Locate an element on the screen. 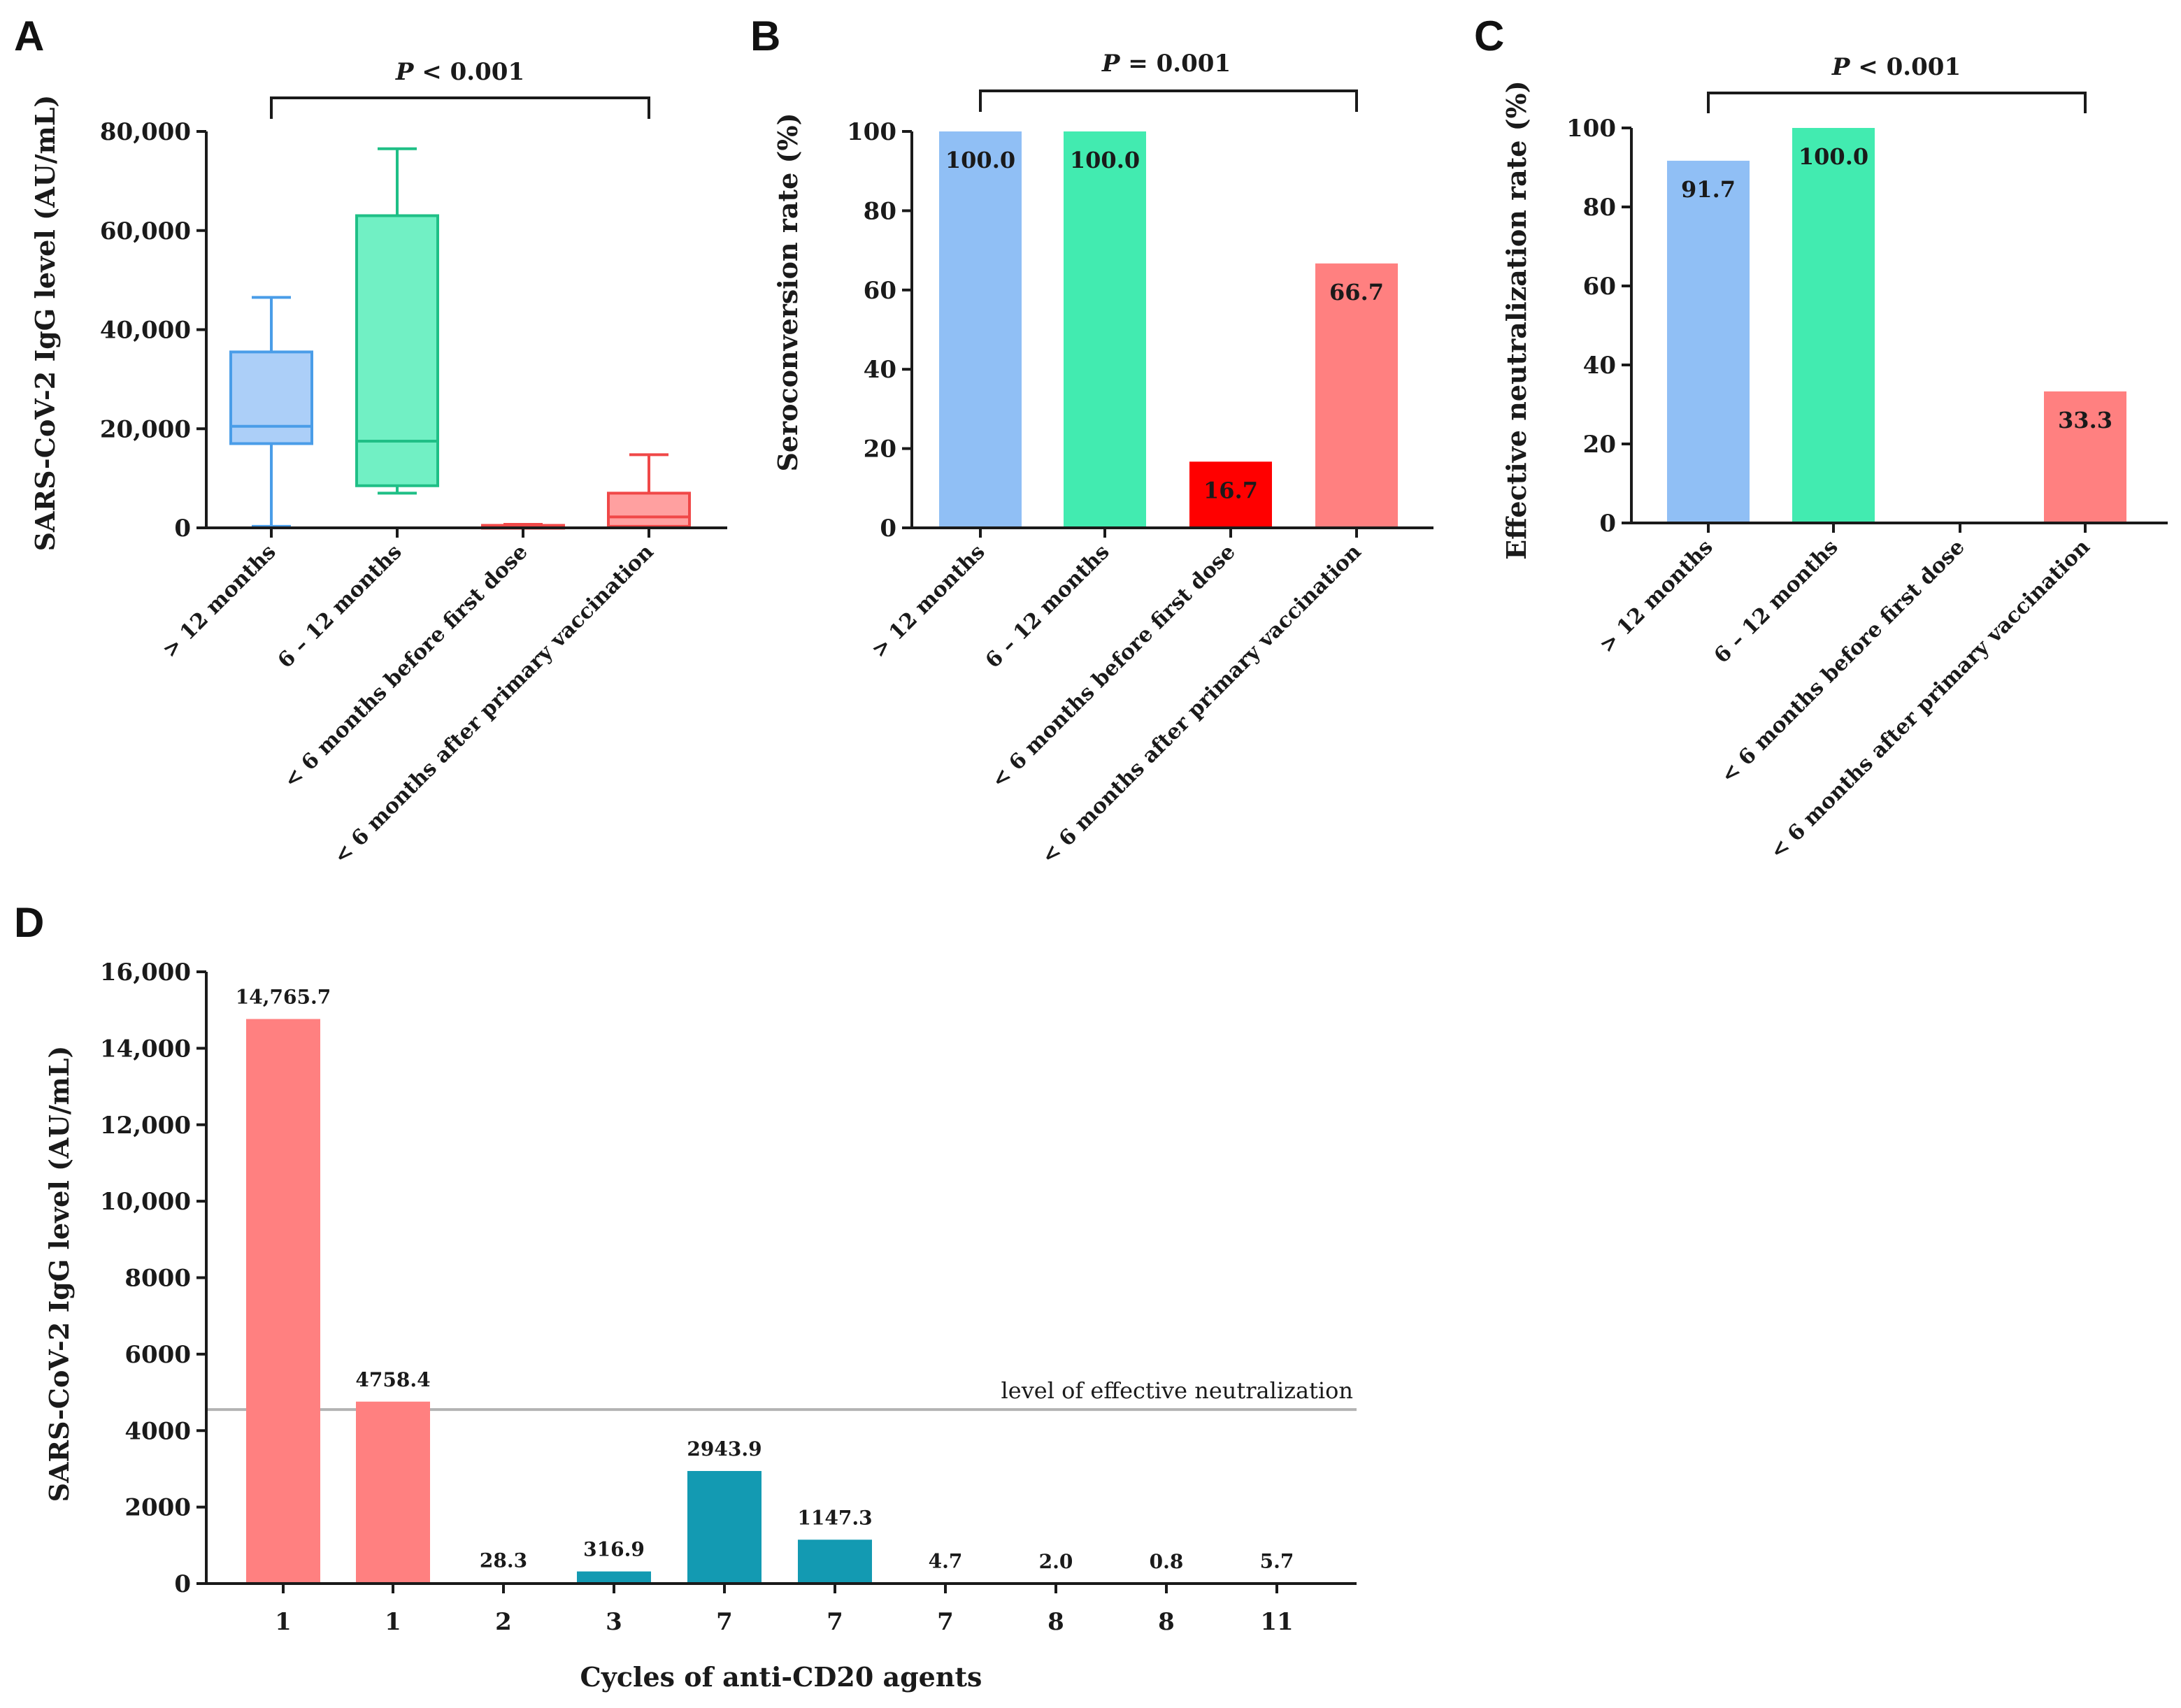 Image resolution: width=2181 pixels, height=1708 pixels. bar-label-b-2: 16.7 is located at coordinates (1230, 490).